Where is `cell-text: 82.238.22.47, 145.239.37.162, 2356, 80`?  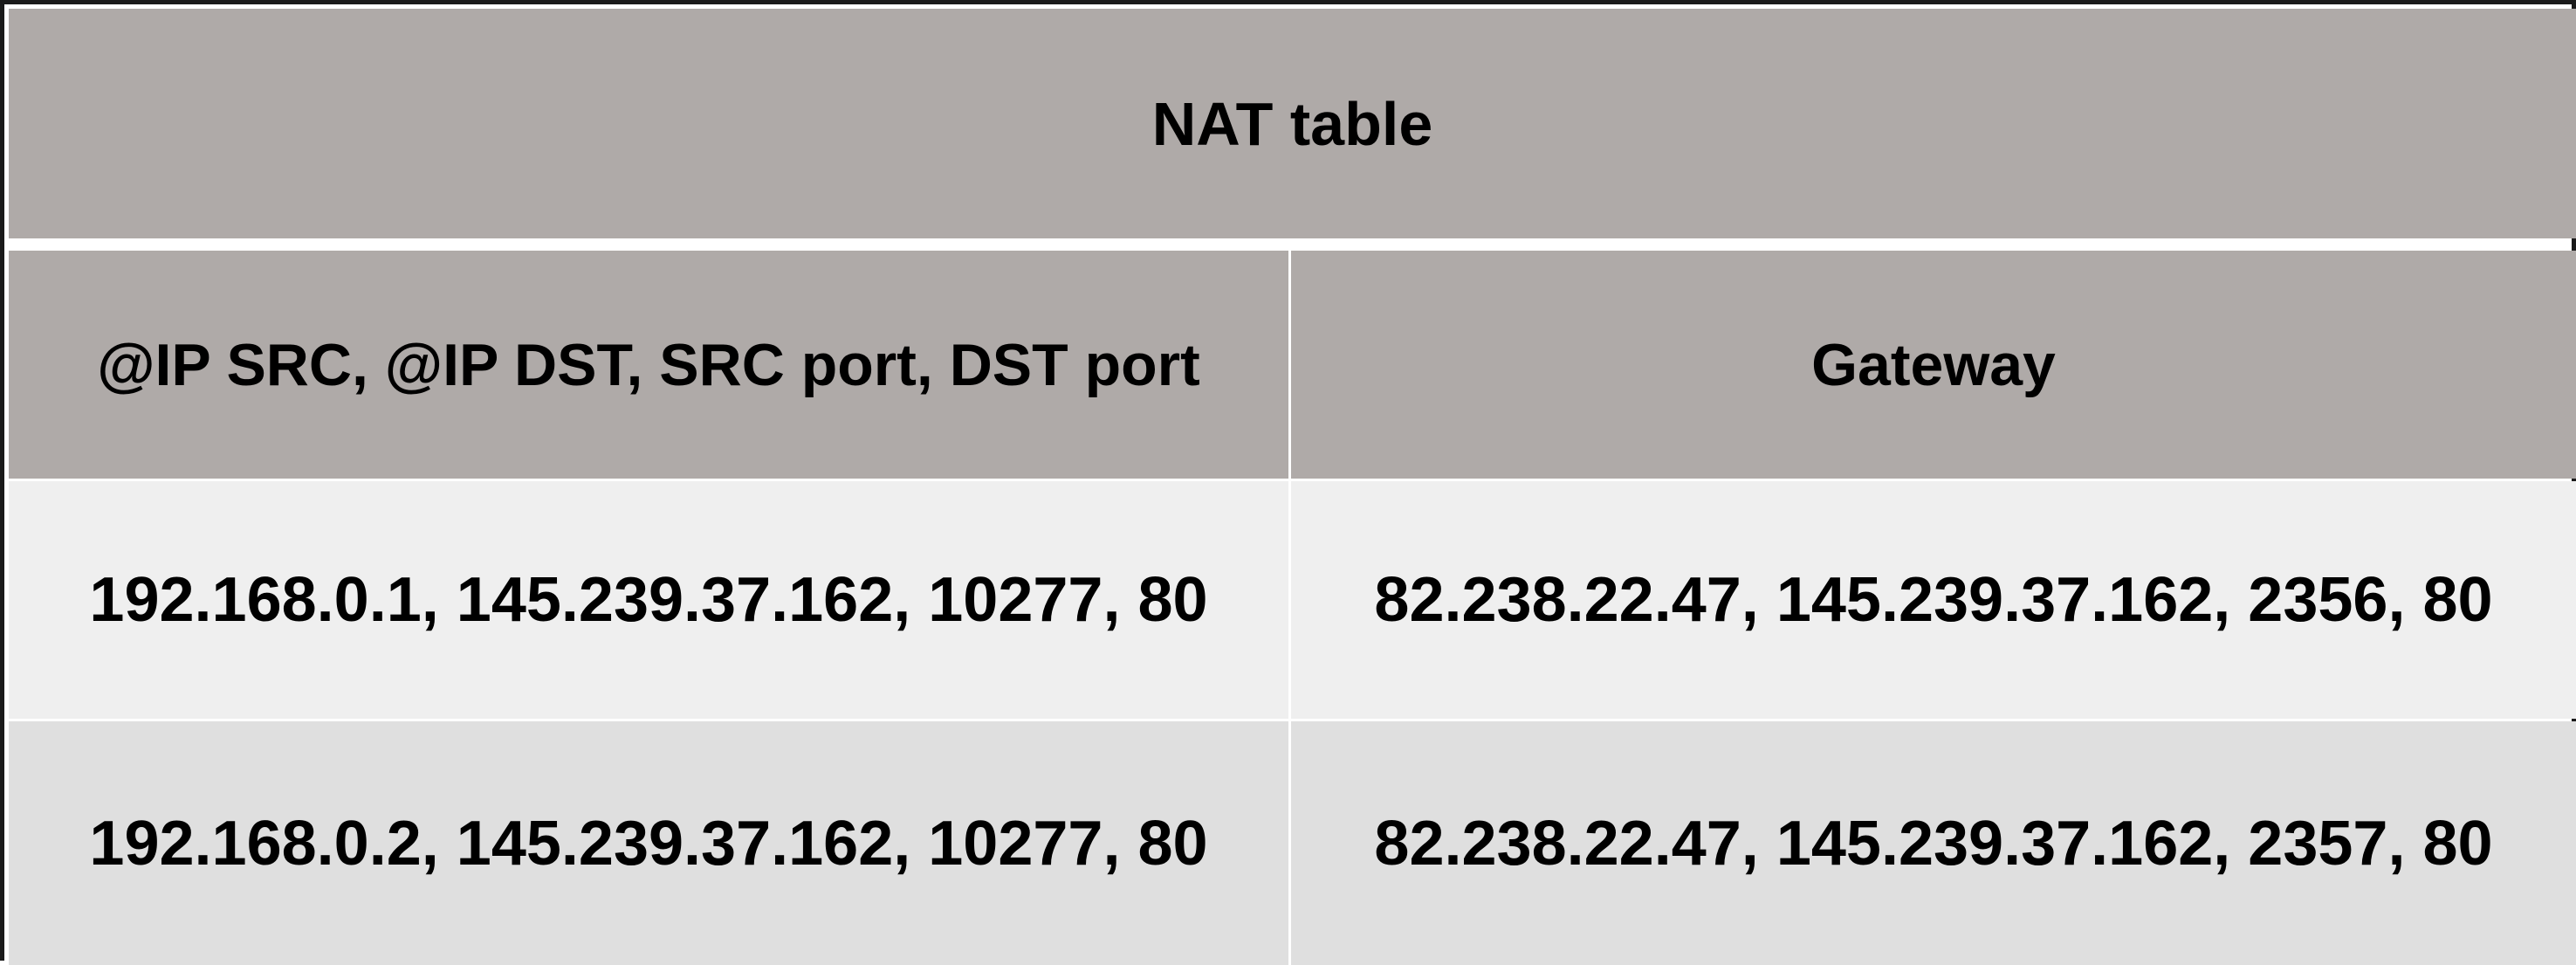
cell-text: 82.238.22.47, 145.239.37.162, 2356, 80 is located at coordinates (1934, 600).